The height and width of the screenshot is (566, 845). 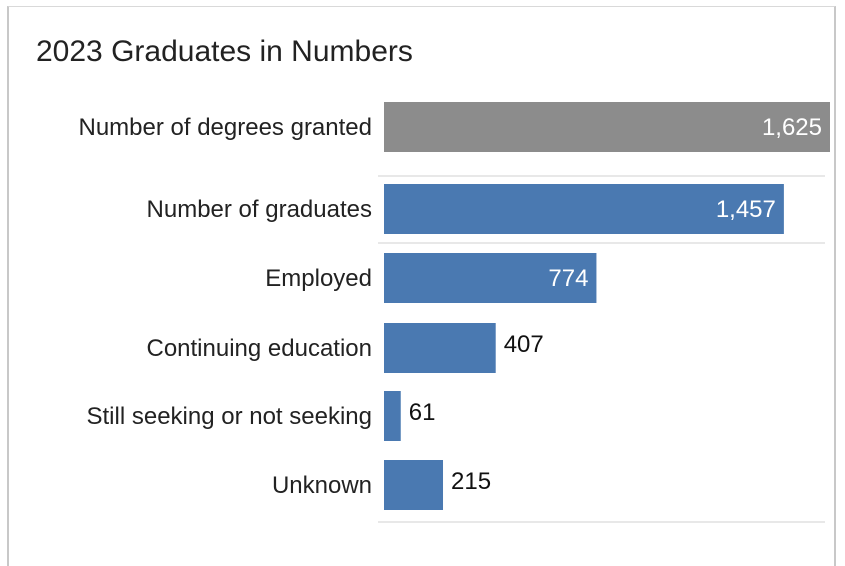 I want to click on category-label: Employed, so click(x=318, y=278).